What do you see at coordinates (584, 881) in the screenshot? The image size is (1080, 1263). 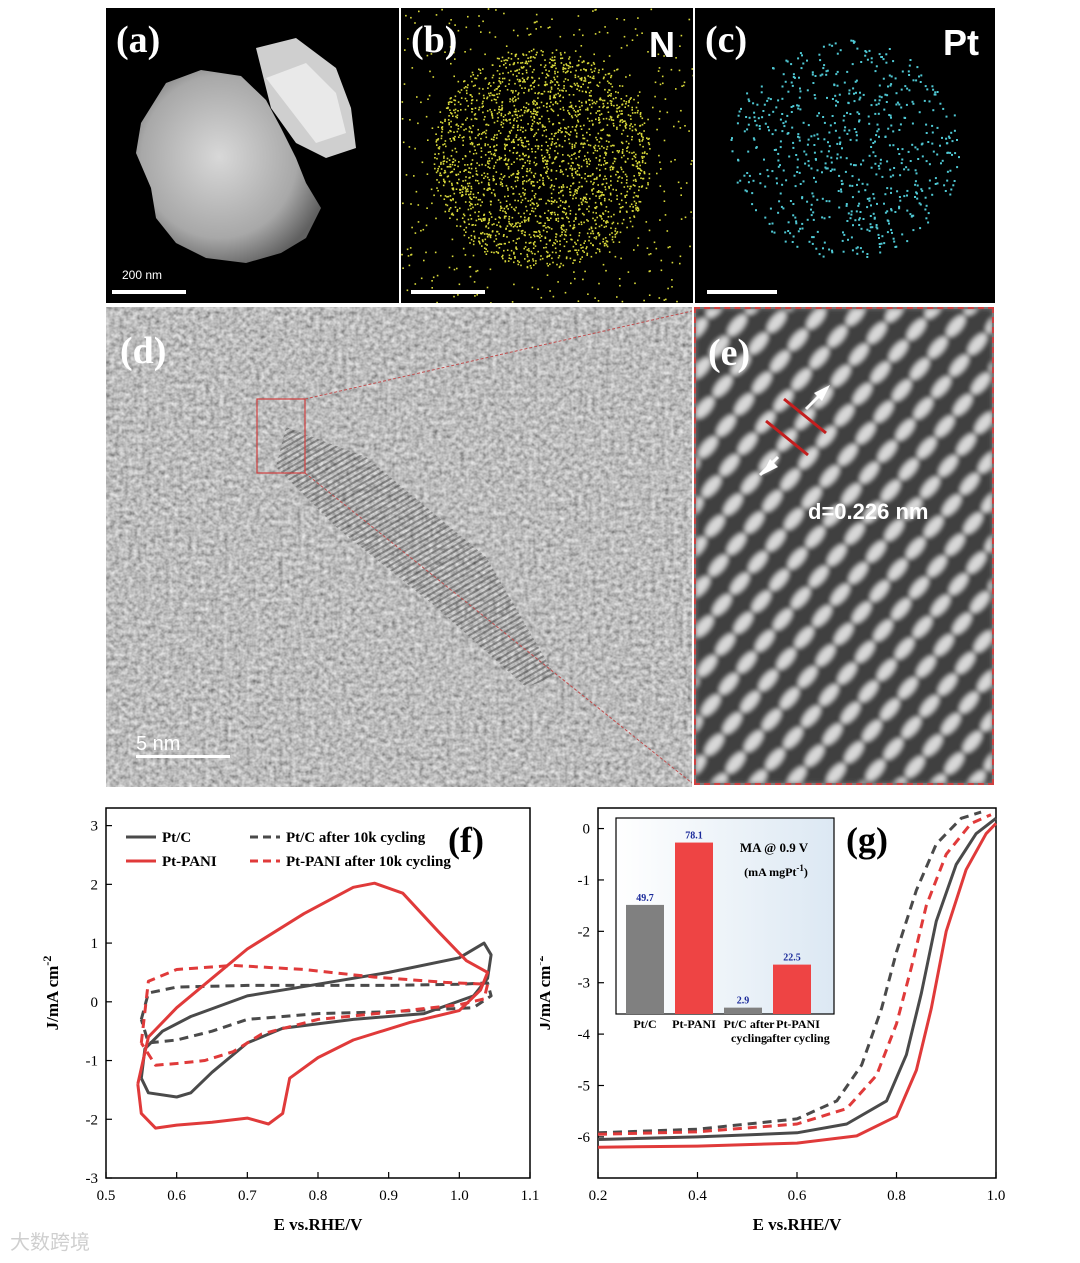 I see `y-tick-label: -1` at bounding box center [584, 881].